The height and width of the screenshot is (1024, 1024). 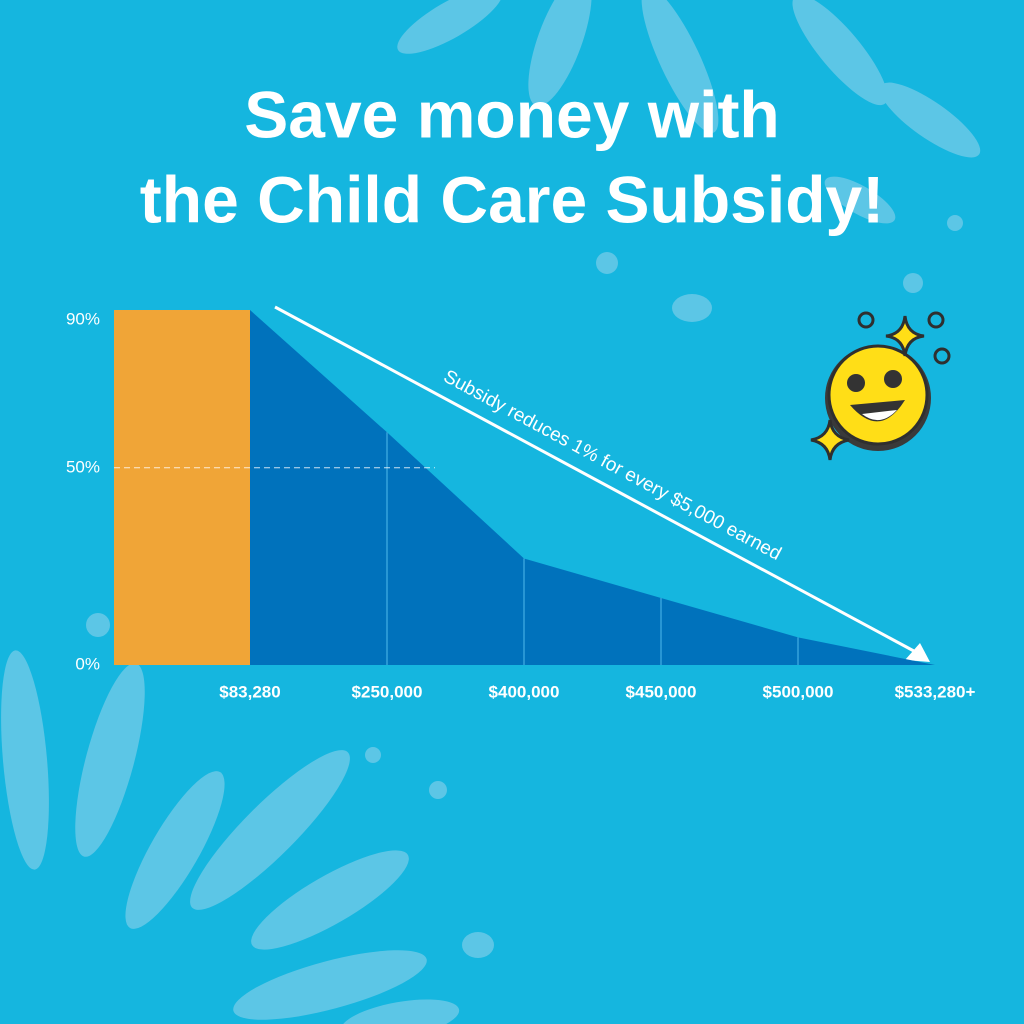 I want to click on x-tick-label: $500,000, so click(x=798, y=691).